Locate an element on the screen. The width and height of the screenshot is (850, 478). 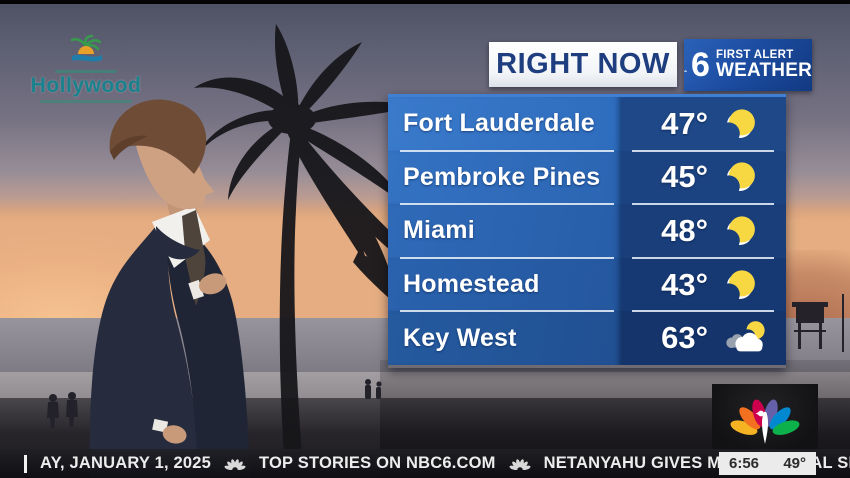
city-label: Miami is located at coordinates (439, 230).